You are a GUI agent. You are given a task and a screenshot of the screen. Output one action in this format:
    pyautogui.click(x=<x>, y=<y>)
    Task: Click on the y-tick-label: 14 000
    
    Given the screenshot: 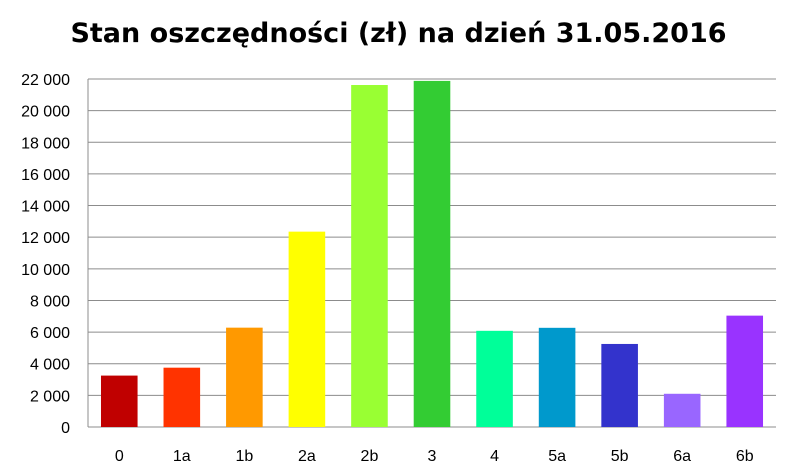 What is the action you would take?
    pyautogui.click(x=45, y=207)
    